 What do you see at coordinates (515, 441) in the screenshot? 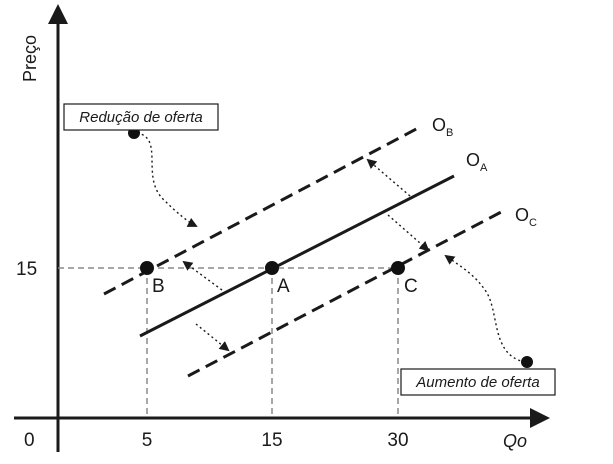
I see `x-axis-title: Qo` at bounding box center [515, 441].